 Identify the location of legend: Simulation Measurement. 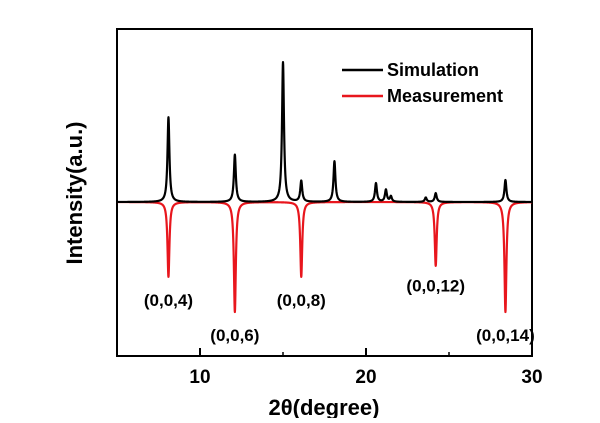
(422, 83).